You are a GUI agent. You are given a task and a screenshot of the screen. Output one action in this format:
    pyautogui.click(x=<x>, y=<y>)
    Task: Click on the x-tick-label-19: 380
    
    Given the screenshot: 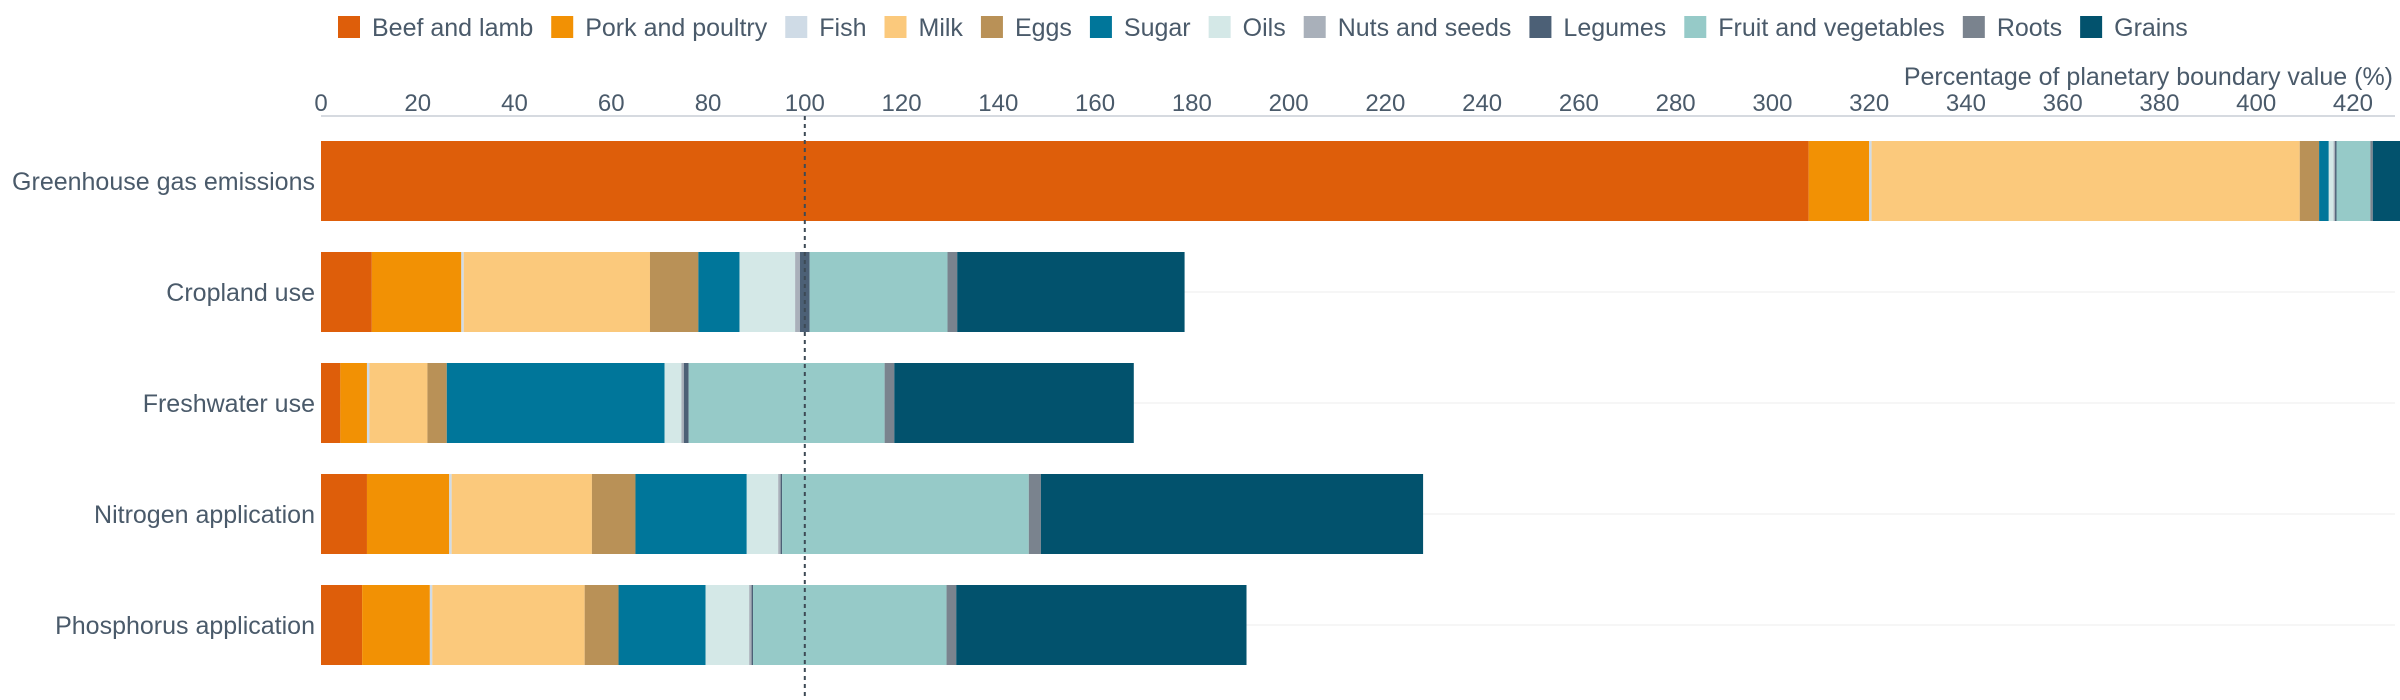 What is the action you would take?
    pyautogui.click(x=2159, y=103)
    